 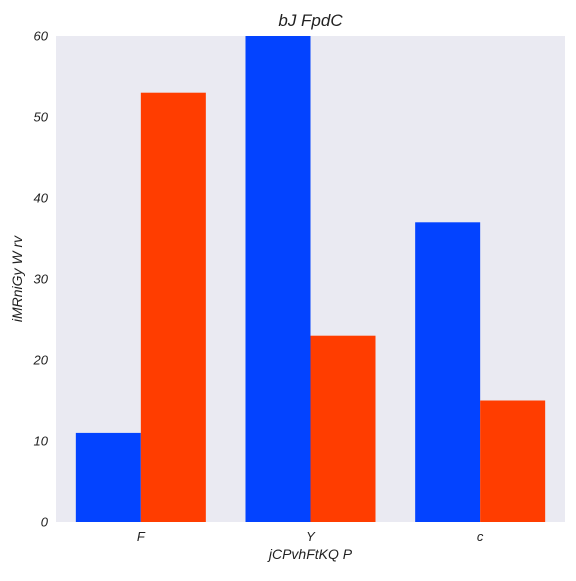 I want to click on y-tick-label: 20, so click(x=41, y=360).